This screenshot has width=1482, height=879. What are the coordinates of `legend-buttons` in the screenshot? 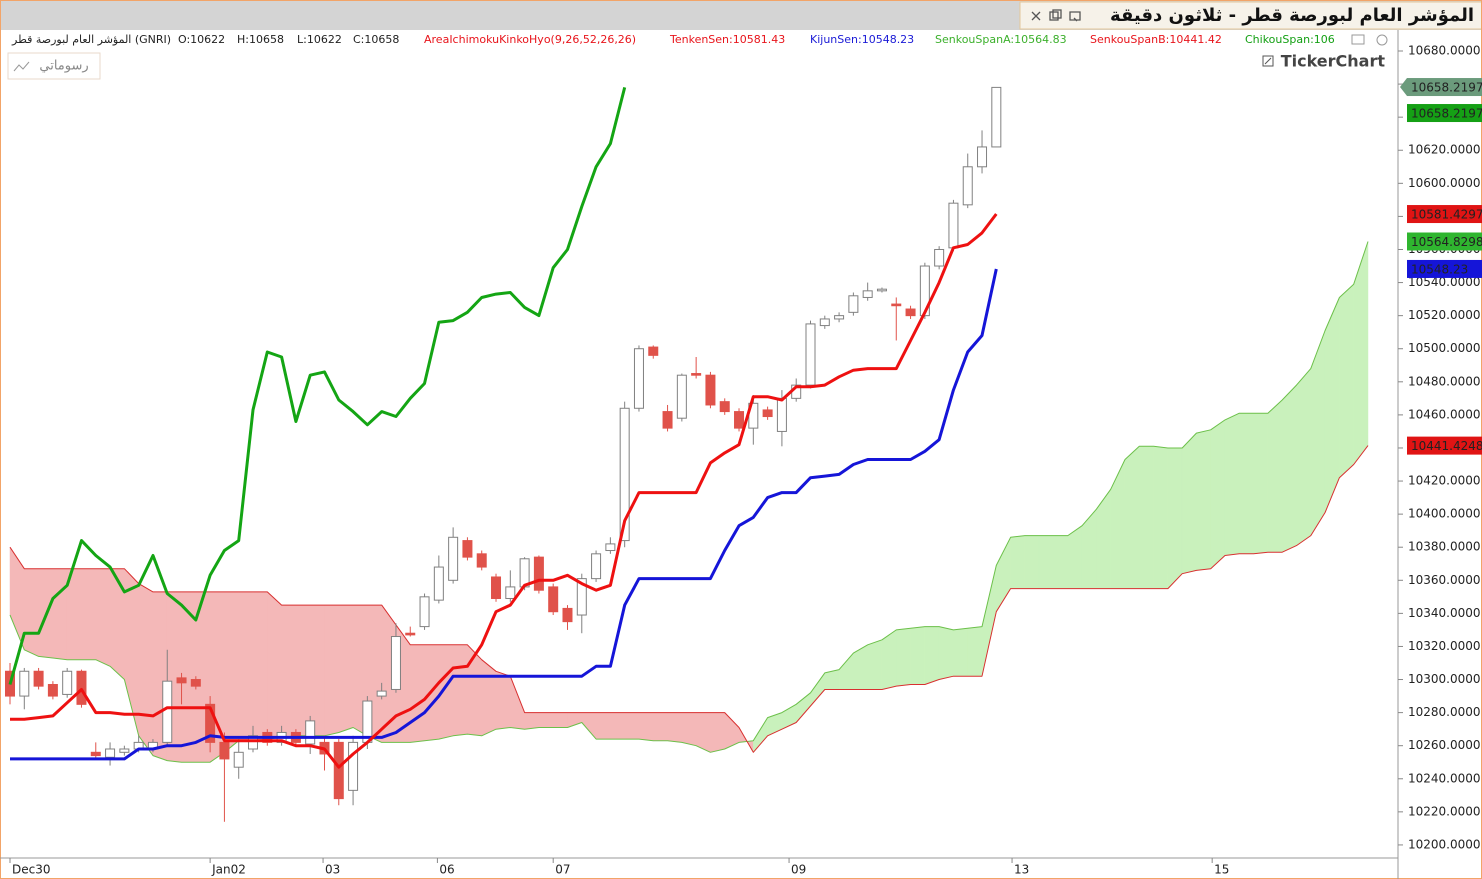 It's located at (1369, 40).